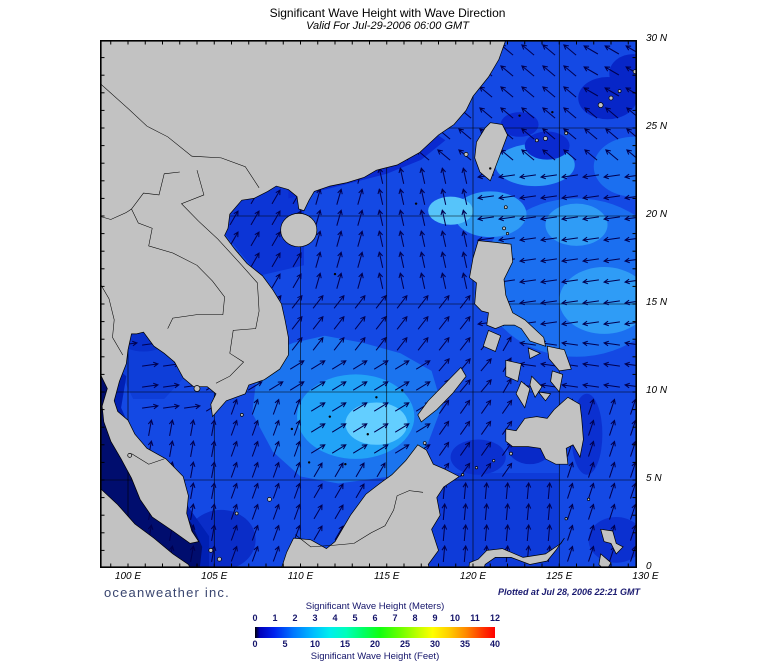 The height and width of the screenshot is (665, 775). What do you see at coordinates (295, 618) in the screenshot?
I see `colorbar-tick-m: 2` at bounding box center [295, 618].